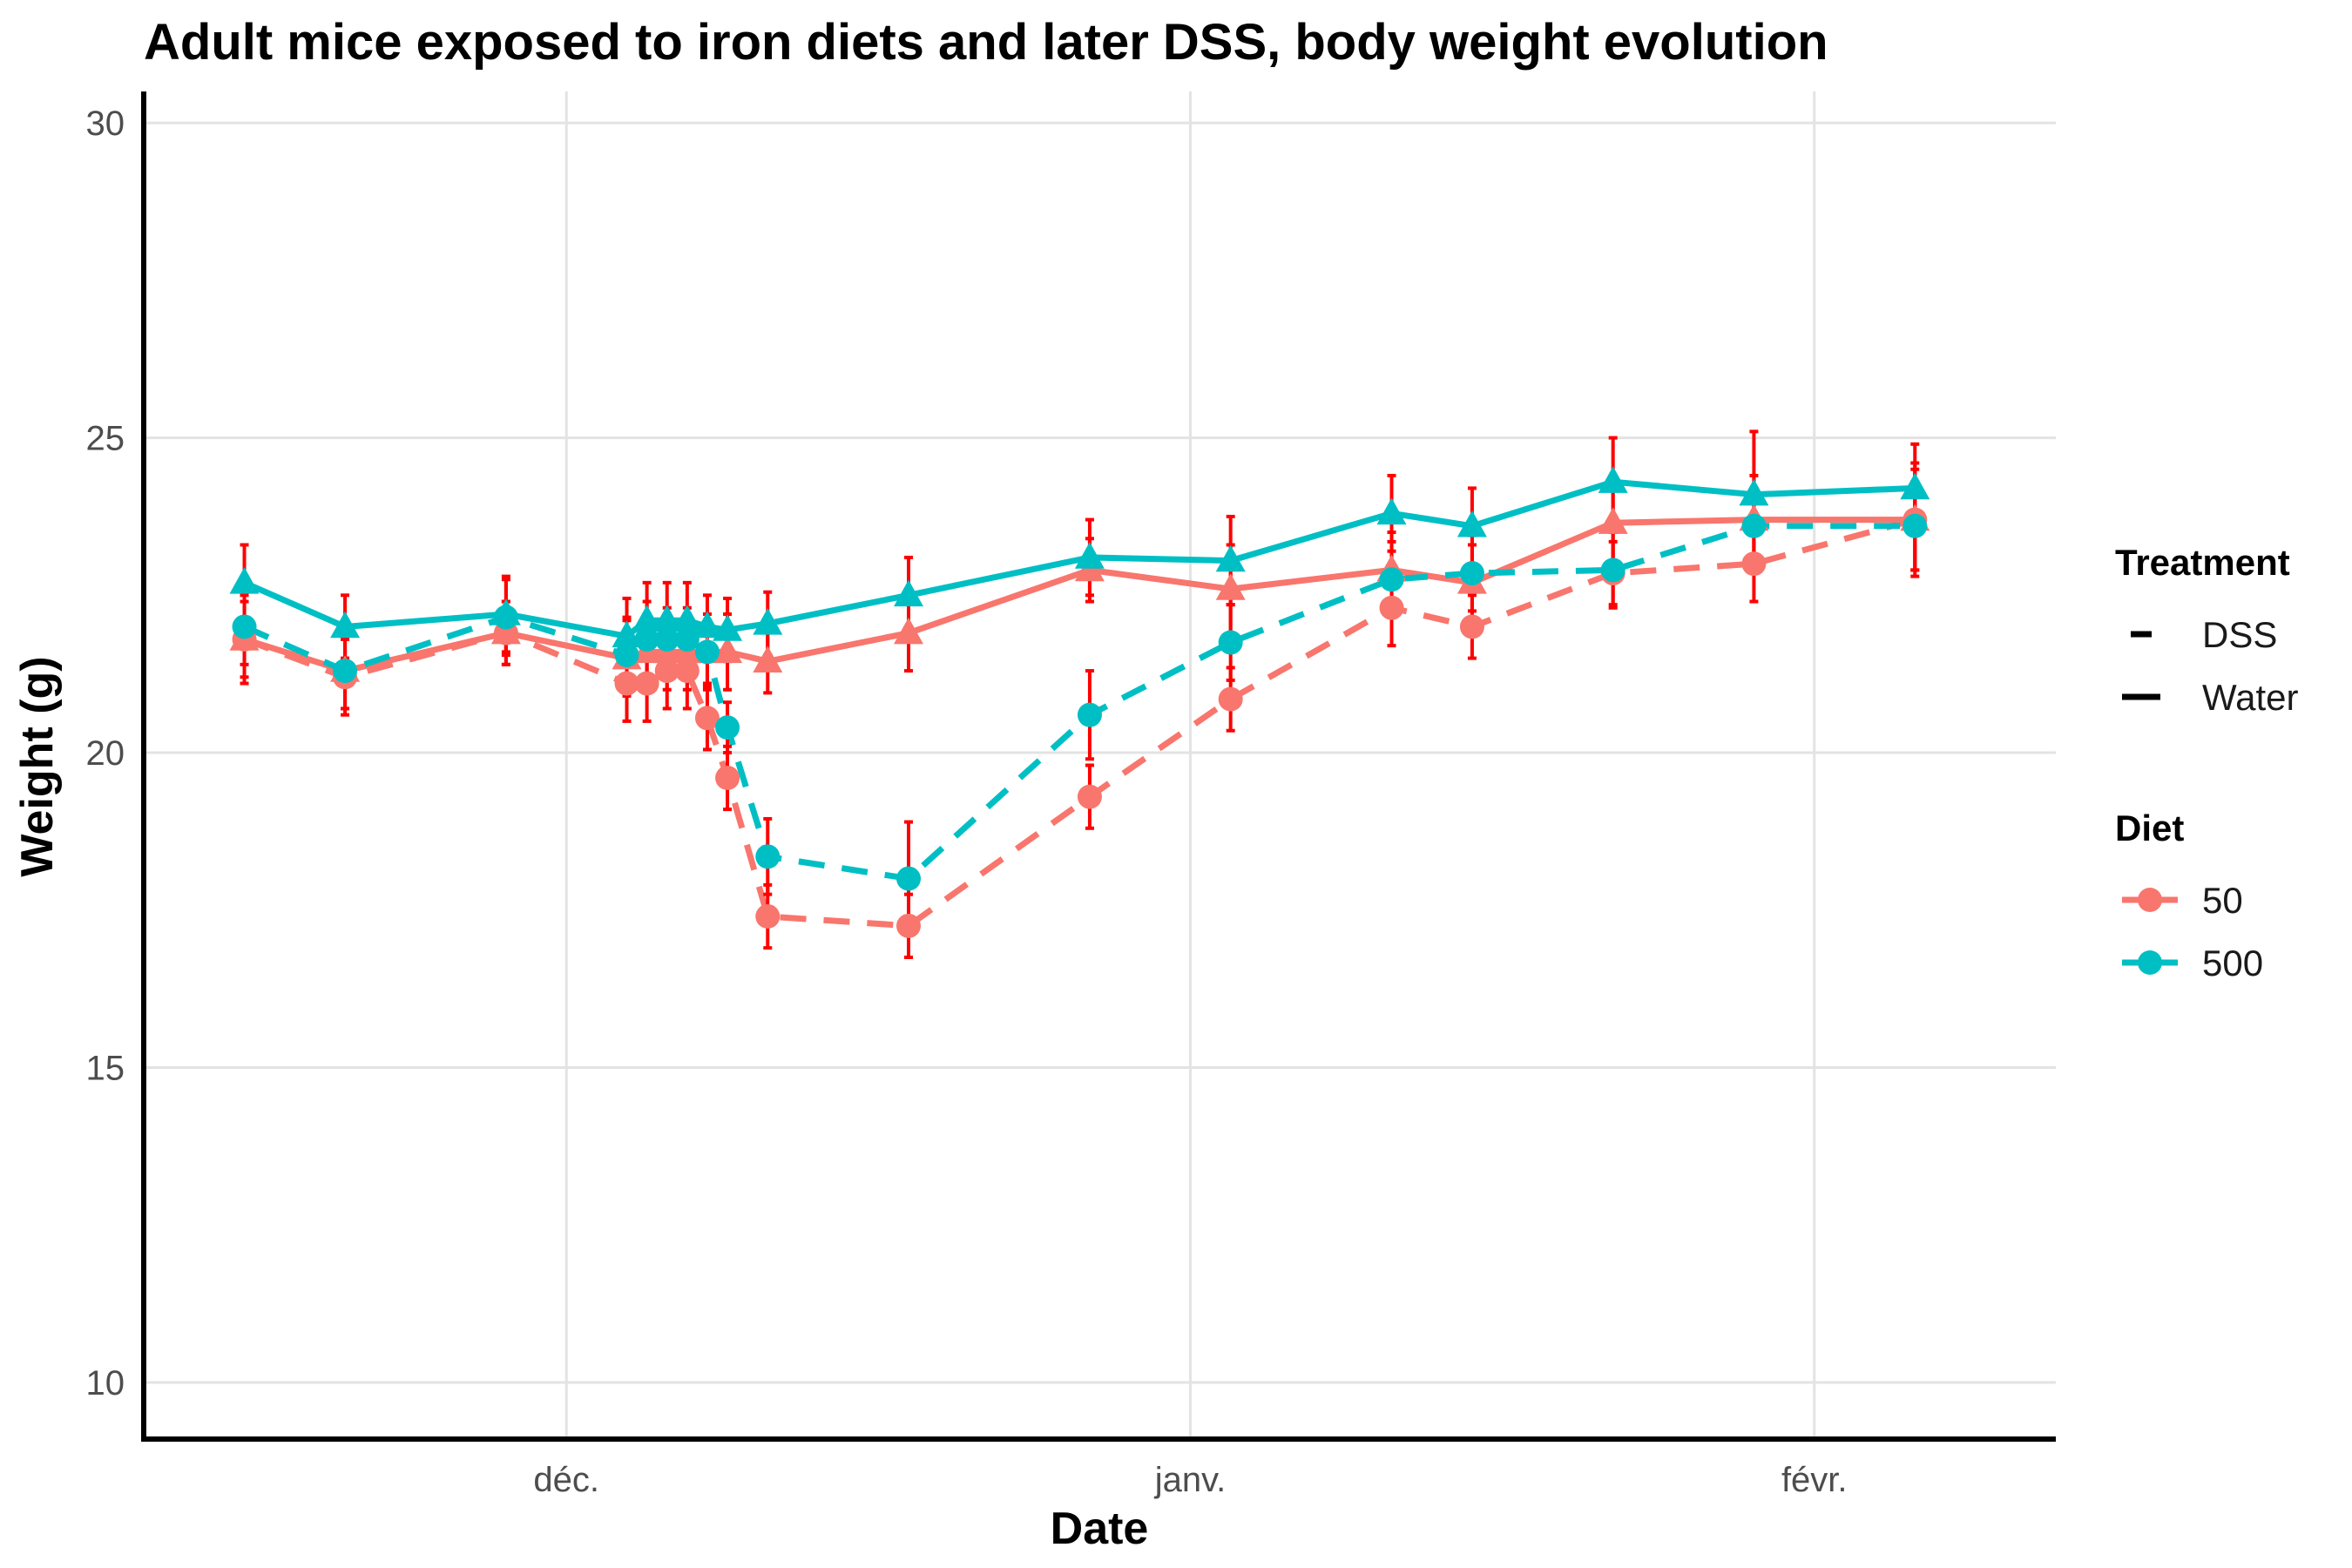 The height and width of the screenshot is (1568, 2352). I want to click on x-tick-label: févr., so click(1814, 1480).